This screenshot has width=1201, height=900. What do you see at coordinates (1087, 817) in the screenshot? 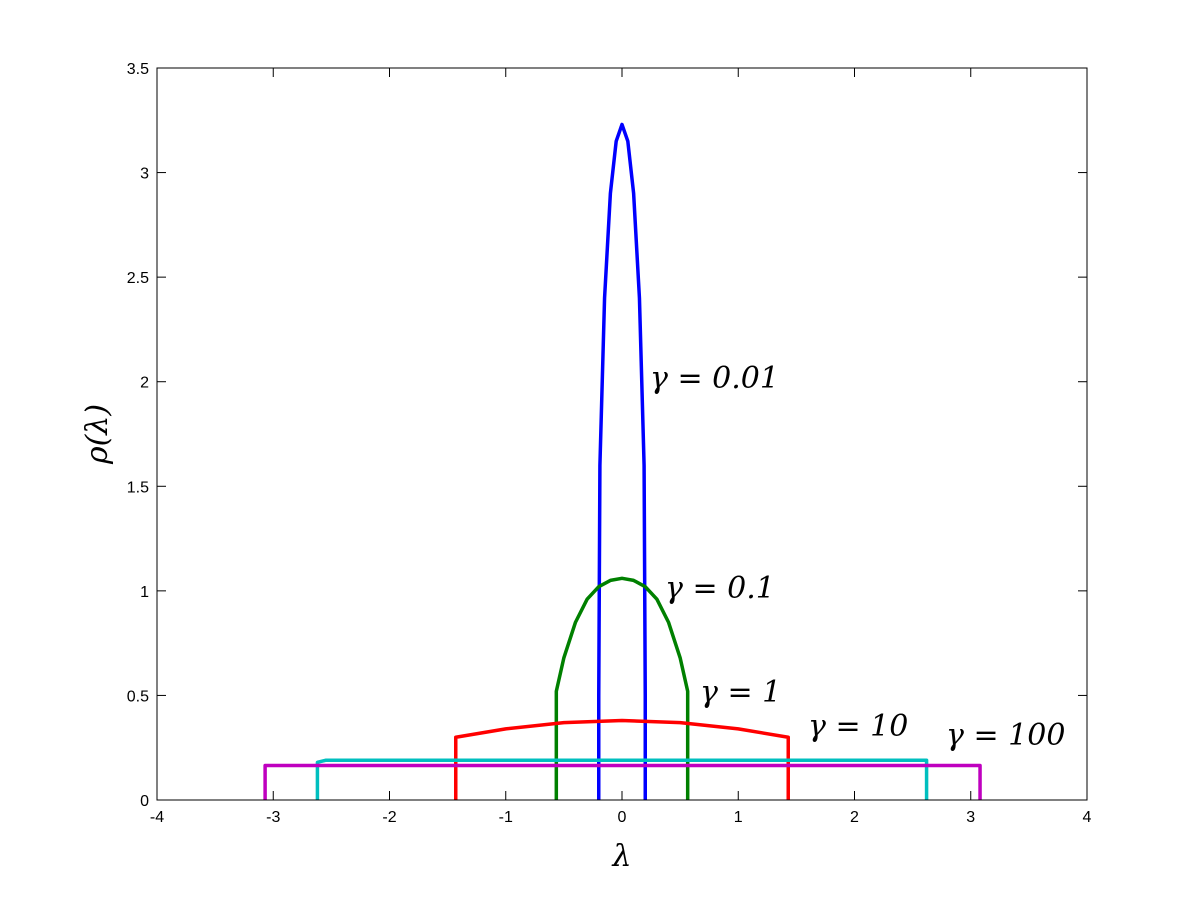
I see `x-tick-label: 4` at bounding box center [1087, 817].